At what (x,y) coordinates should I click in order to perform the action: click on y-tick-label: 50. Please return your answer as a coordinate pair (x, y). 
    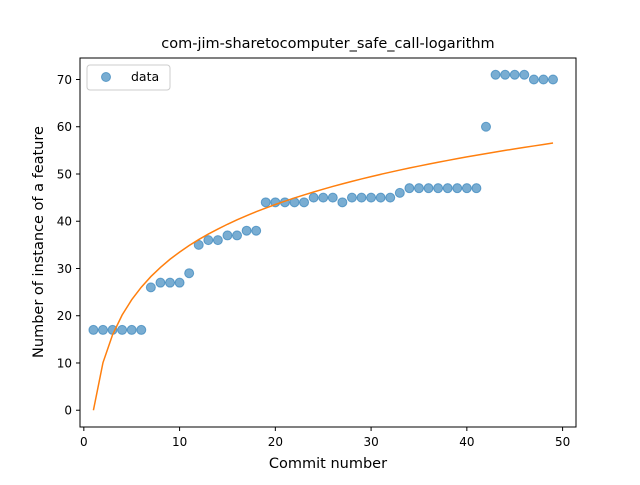
    Looking at the image, I should click on (64, 174).